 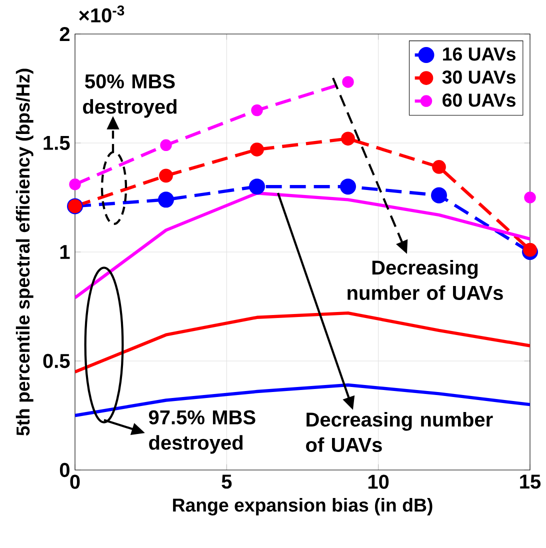 What do you see at coordinates (65, 34) in the screenshot?
I see `y-tick-label: 2` at bounding box center [65, 34].